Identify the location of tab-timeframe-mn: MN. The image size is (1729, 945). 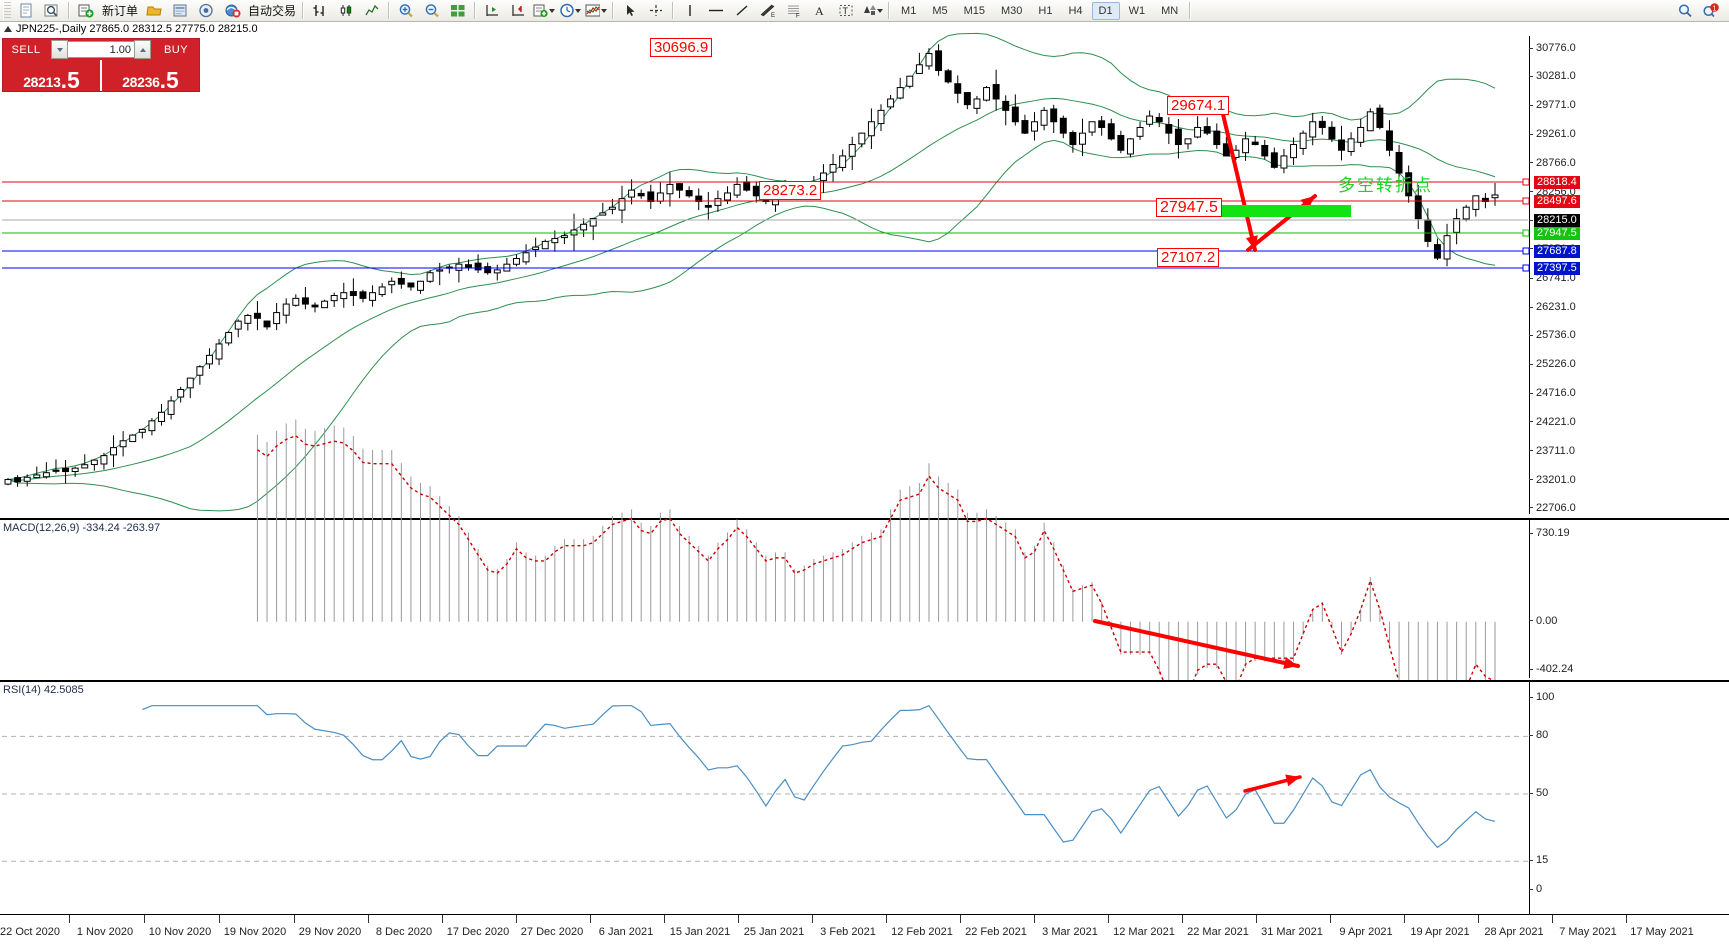
(1170, 10).